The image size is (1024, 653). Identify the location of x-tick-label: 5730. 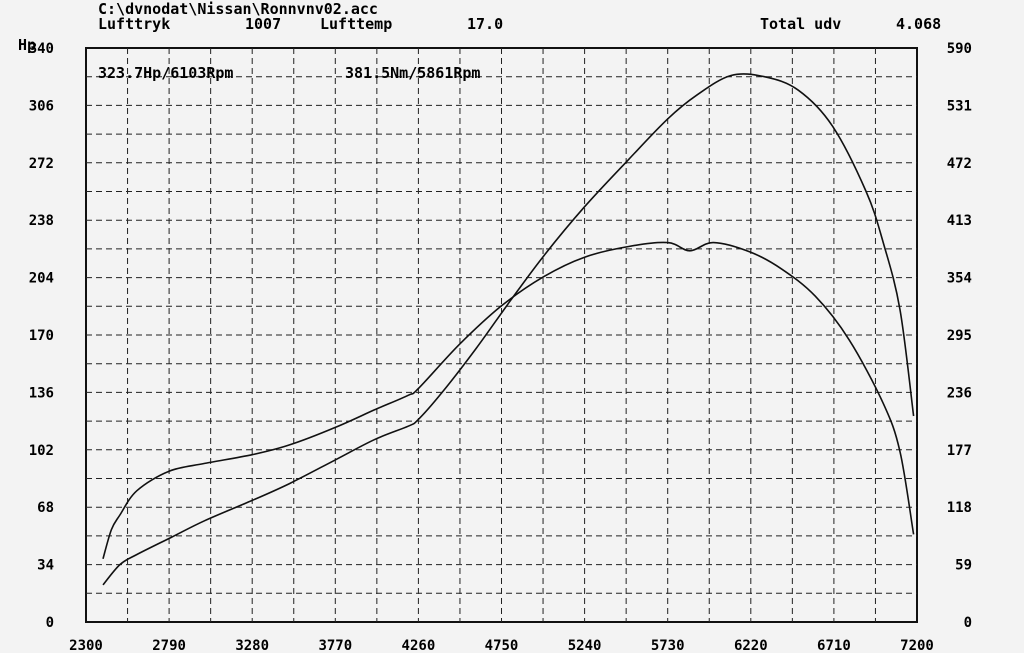
(668, 645).